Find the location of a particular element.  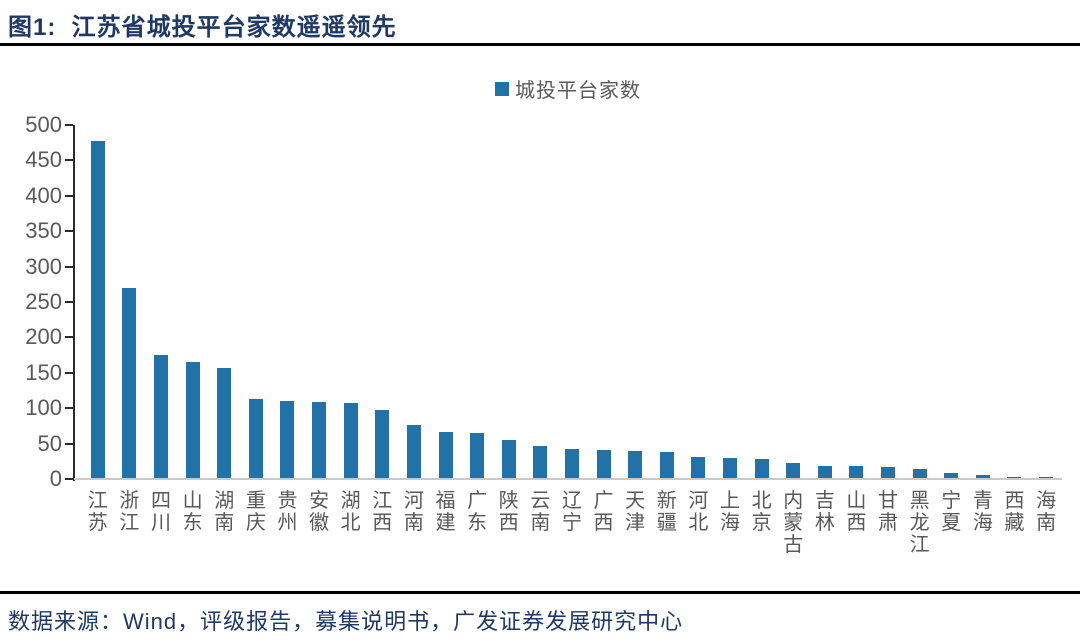

y-tick-label: 400 is located at coordinates (43, 195).